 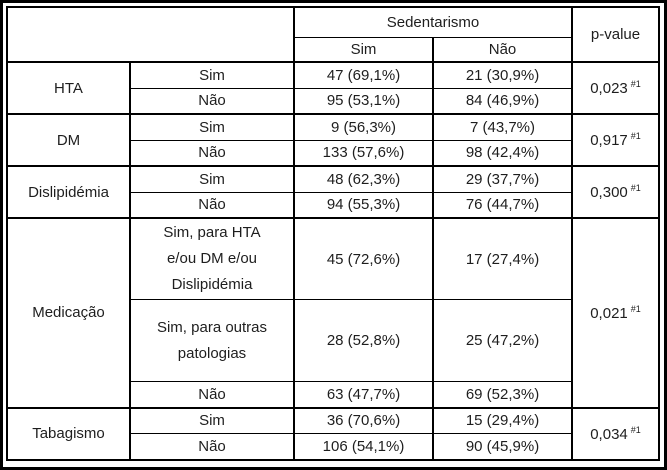 I want to click on value-cell: 15 (29,4%), so click(x=502, y=420).